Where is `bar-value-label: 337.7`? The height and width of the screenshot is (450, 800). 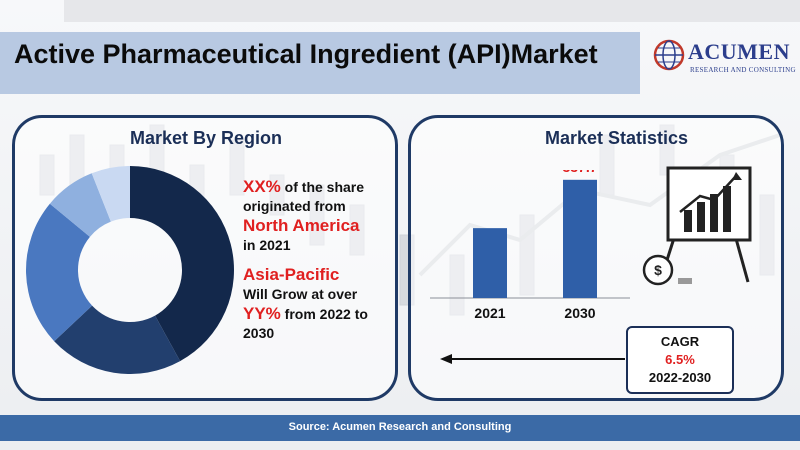 bar-value-label: 337.7 is located at coordinates (579, 172).